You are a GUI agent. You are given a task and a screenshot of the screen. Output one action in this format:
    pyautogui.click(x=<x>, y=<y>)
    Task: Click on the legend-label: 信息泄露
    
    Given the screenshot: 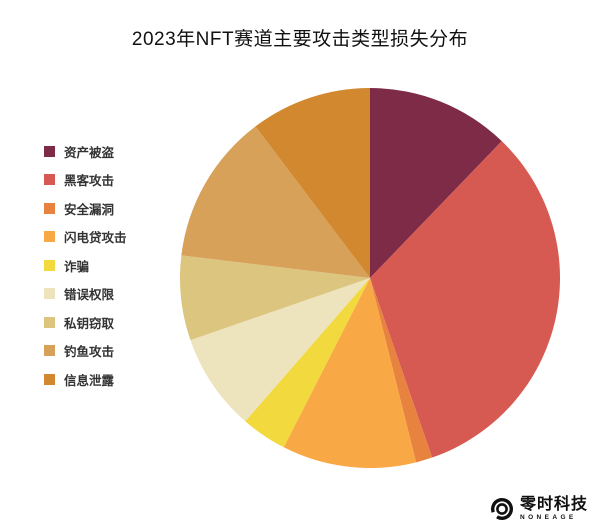 What is the action you would take?
    pyautogui.click(x=89, y=380)
    